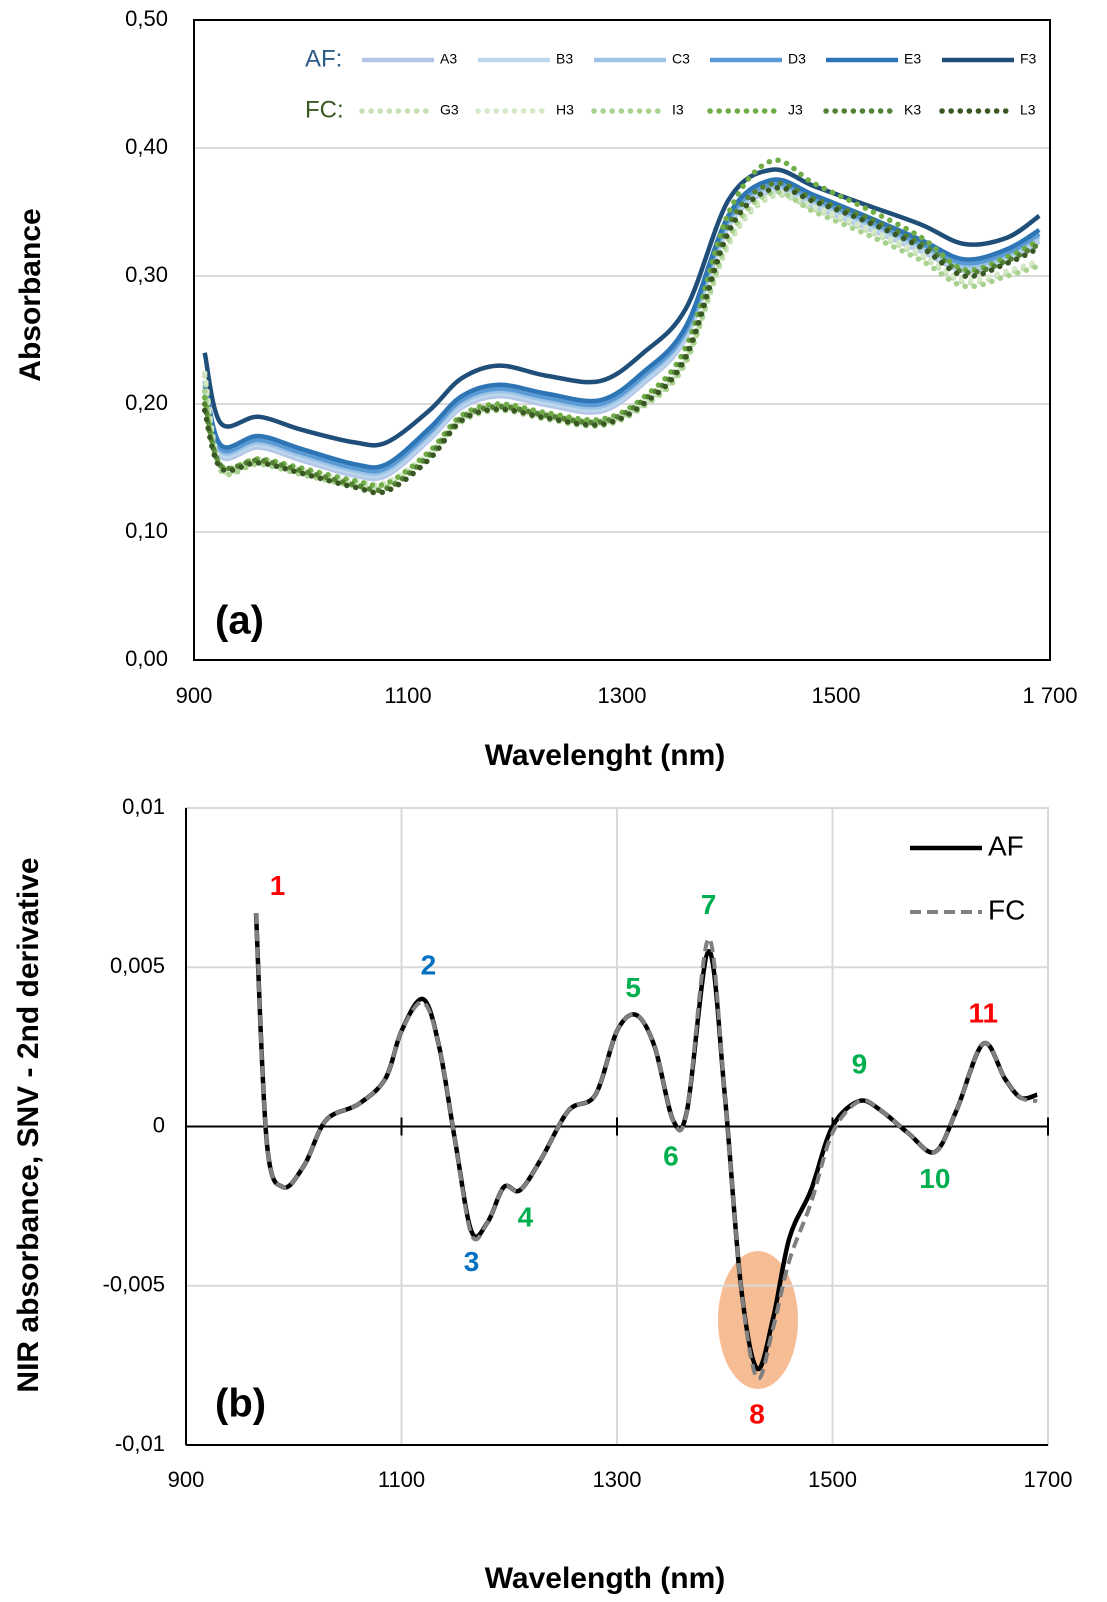 This screenshot has height=1602, width=1107. What do you see at coordinates (146, 658) in the screenshot?
I see `y-tick-label: 0,00` at bounding box center [146, 658].